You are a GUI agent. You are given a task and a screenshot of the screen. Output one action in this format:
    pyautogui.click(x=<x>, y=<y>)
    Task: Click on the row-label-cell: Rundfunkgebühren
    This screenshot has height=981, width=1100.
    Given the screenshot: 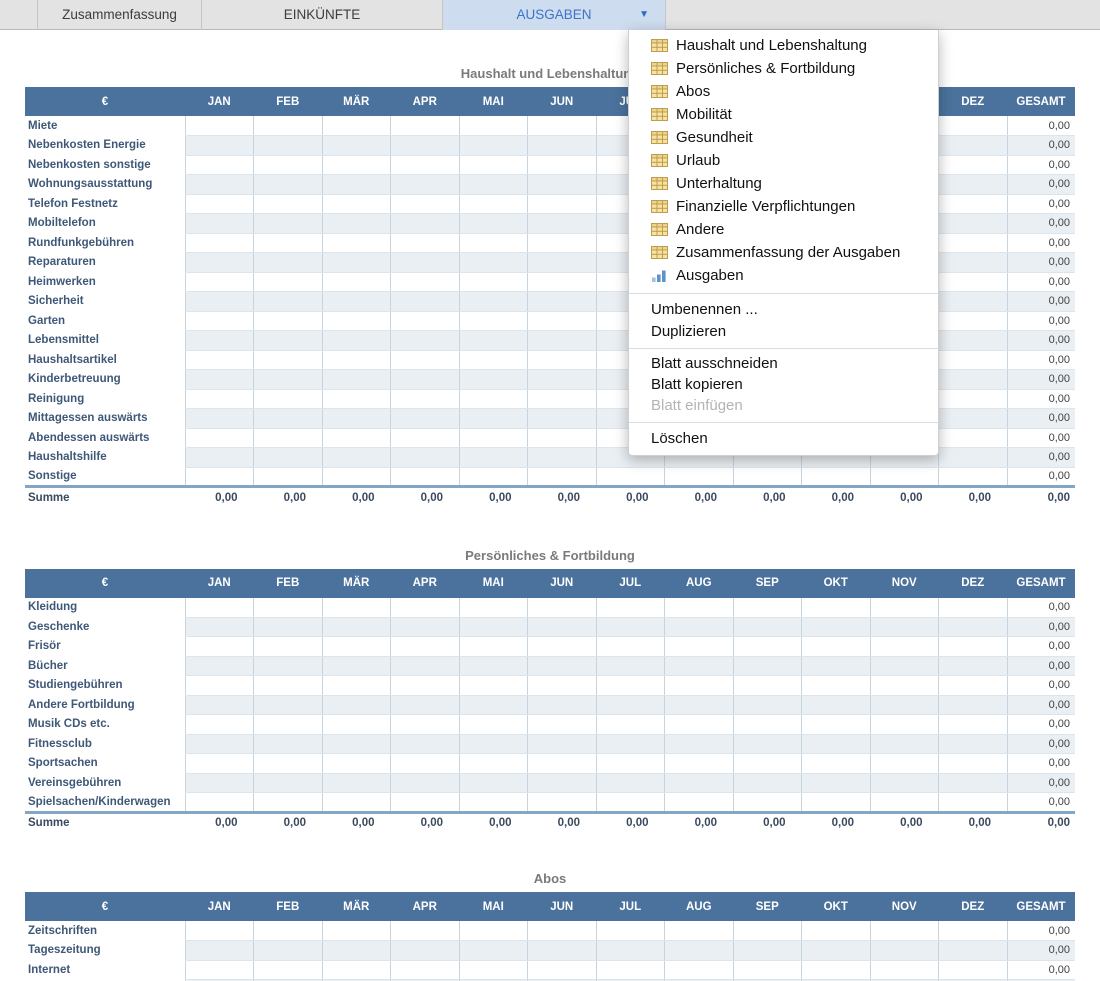 What is the action you would take?
    pyautogui.click(x=105, y=243)
    